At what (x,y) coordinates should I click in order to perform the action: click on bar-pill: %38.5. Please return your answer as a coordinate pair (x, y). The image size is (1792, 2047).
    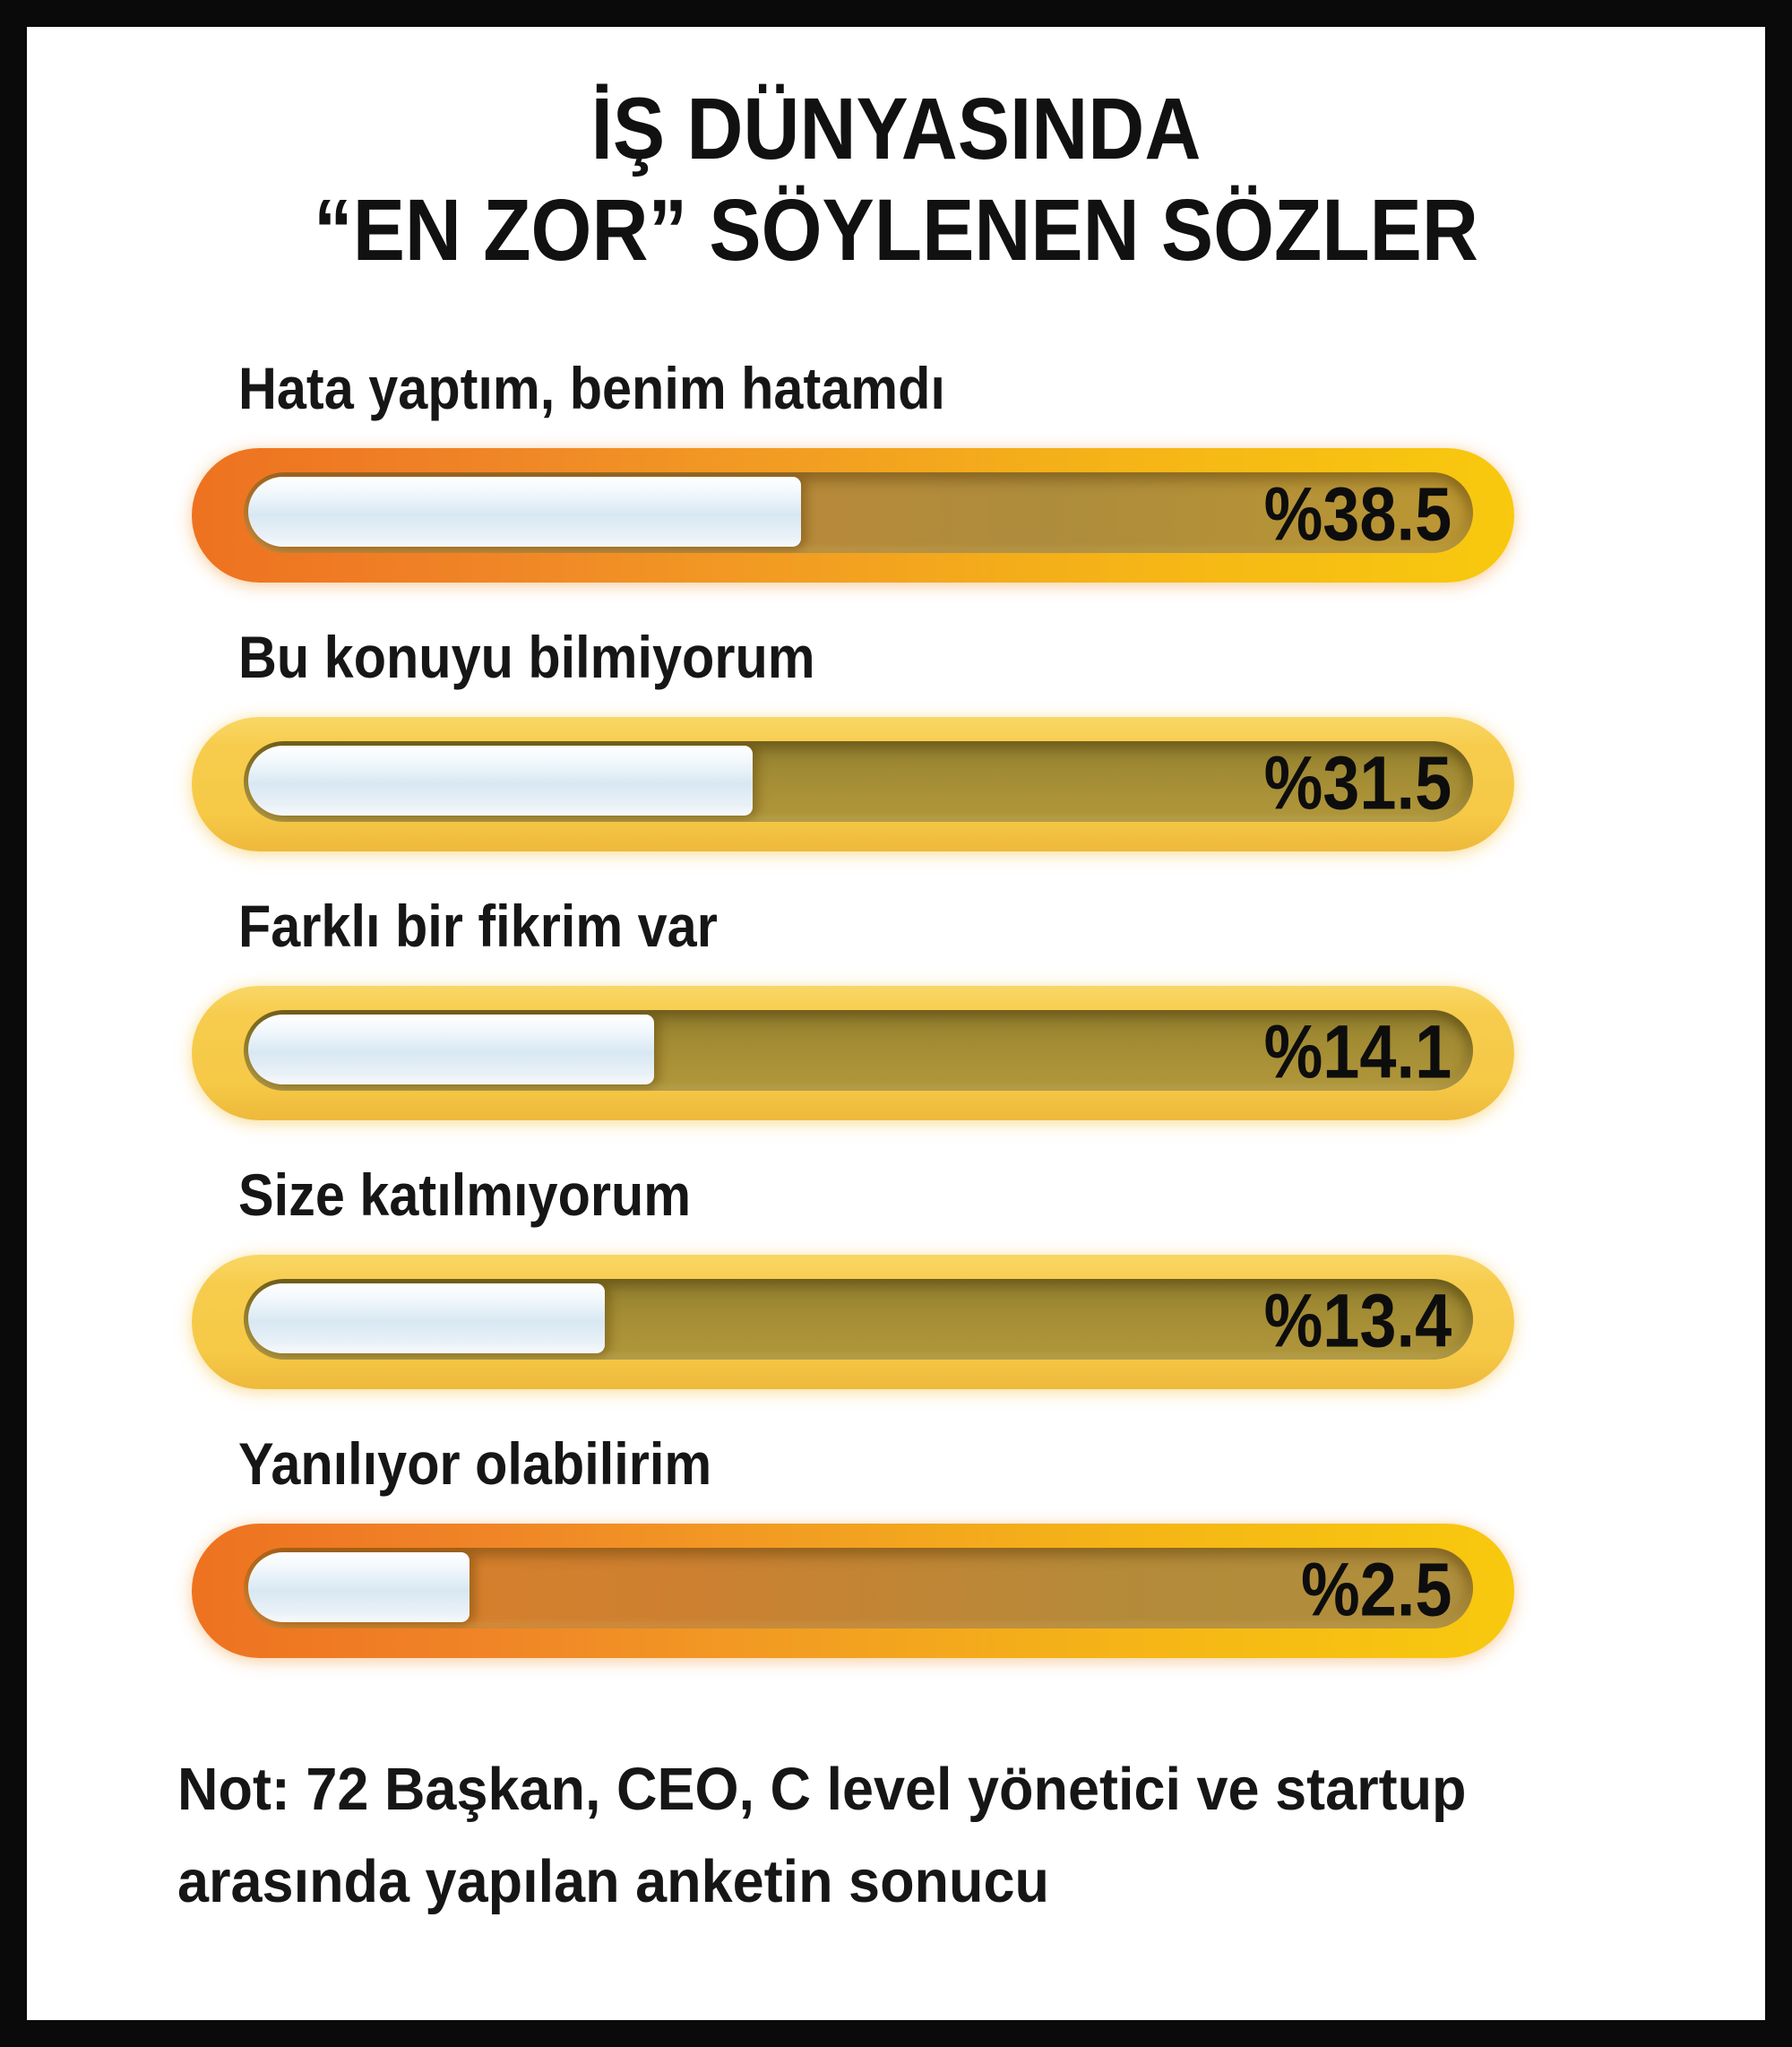
    Looking at the image, I should click on (853, 515).